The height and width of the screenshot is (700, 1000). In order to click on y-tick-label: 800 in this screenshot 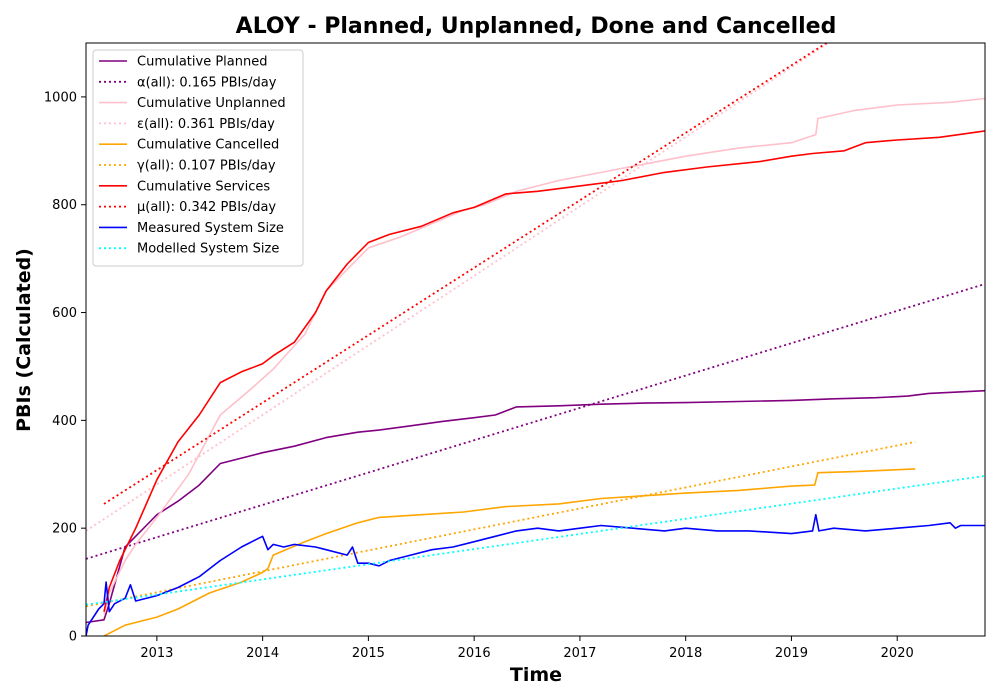, I will do `click(64, 205)`.